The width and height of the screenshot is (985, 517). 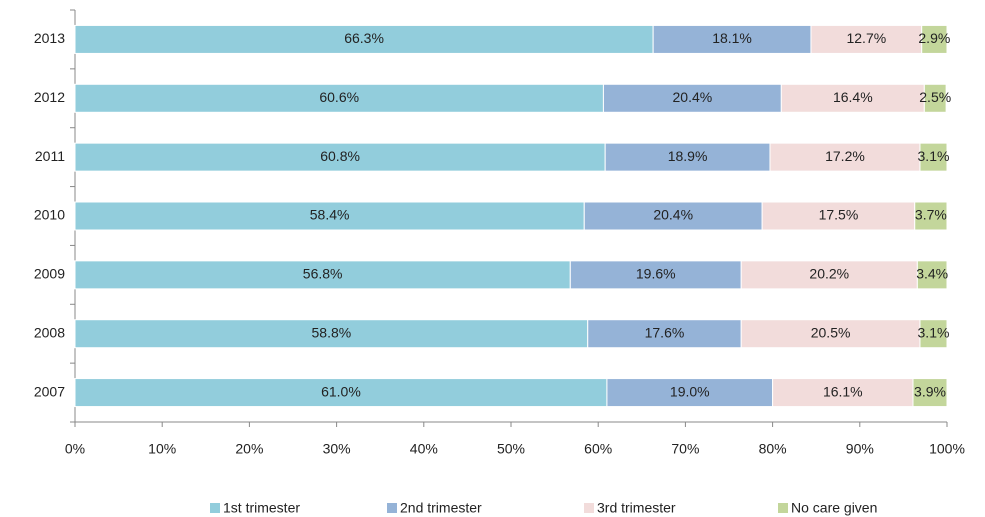 I want to click on y-tick-label: 2007, so click(x=49, y=391).